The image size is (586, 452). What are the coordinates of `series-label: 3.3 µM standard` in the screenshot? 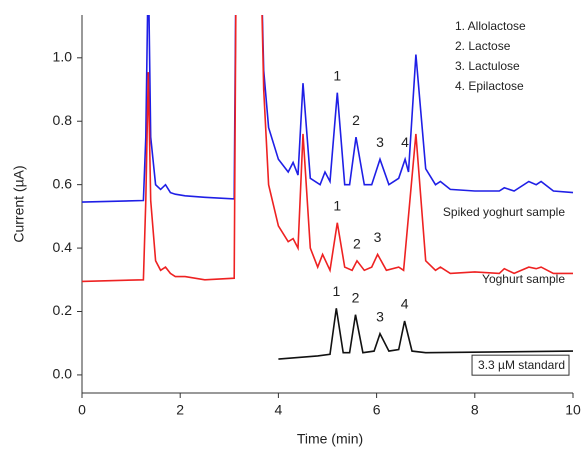 It's located at (521, 365).